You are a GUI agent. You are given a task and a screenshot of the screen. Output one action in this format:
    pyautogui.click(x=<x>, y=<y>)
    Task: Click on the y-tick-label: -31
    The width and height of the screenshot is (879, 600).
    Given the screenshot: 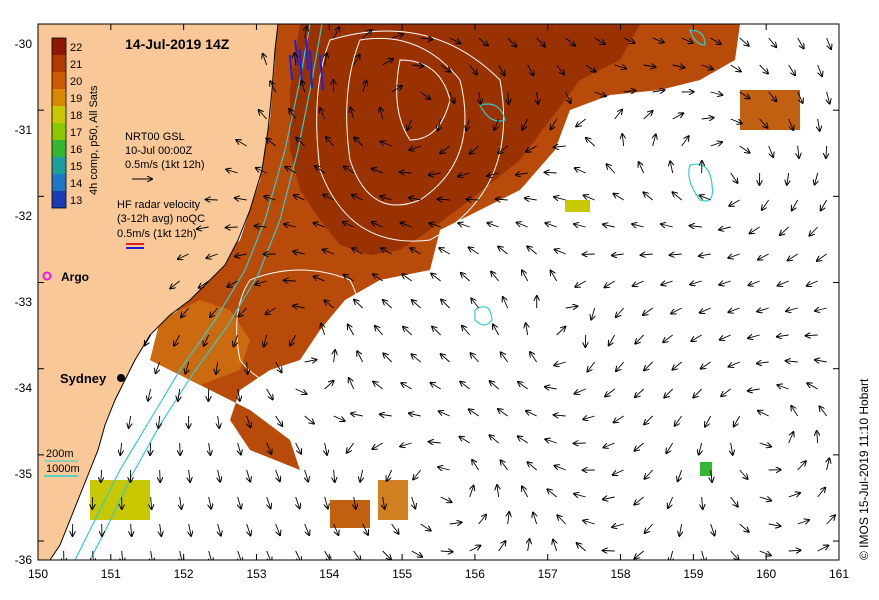 What is the action you would take?
    pyautogui.click(x=24, y=130)
    